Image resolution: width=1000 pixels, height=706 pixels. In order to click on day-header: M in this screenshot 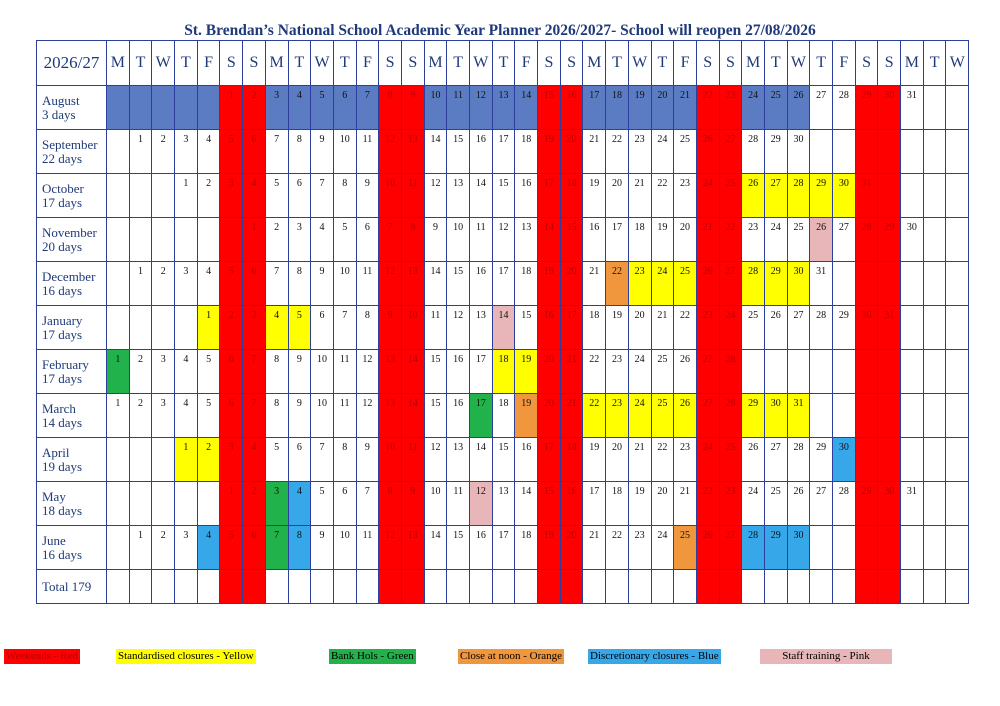, I will do `click(594, 63)`.